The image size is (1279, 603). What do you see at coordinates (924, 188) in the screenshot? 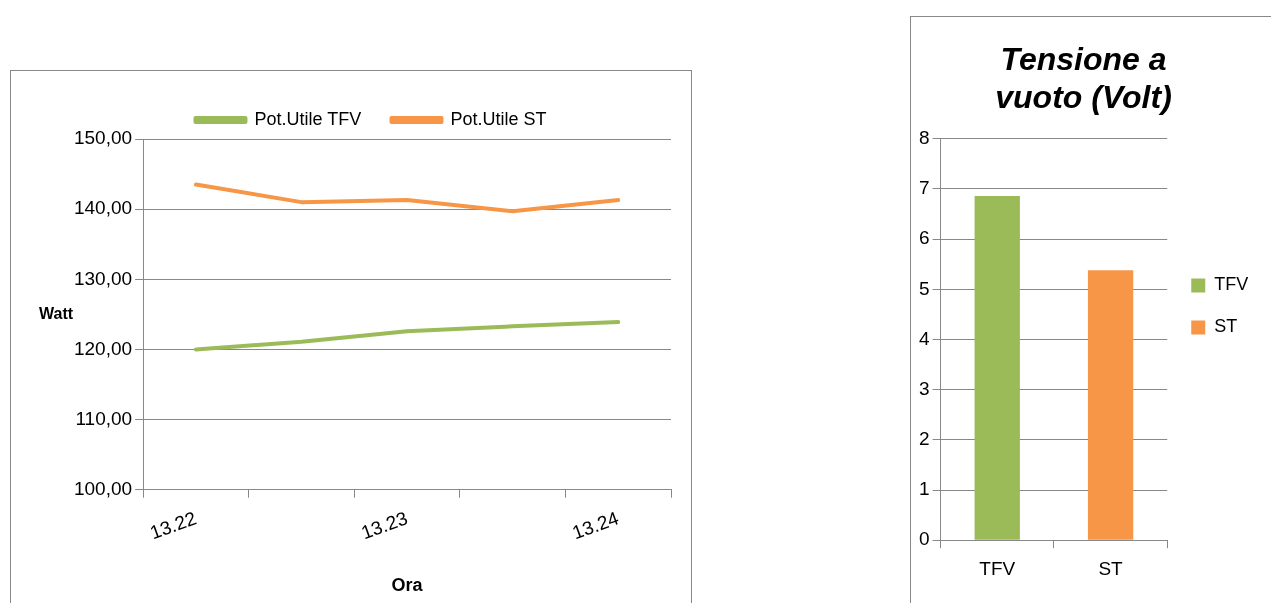
I see `y-tick-label: 7` at bounding box center [924, 188].